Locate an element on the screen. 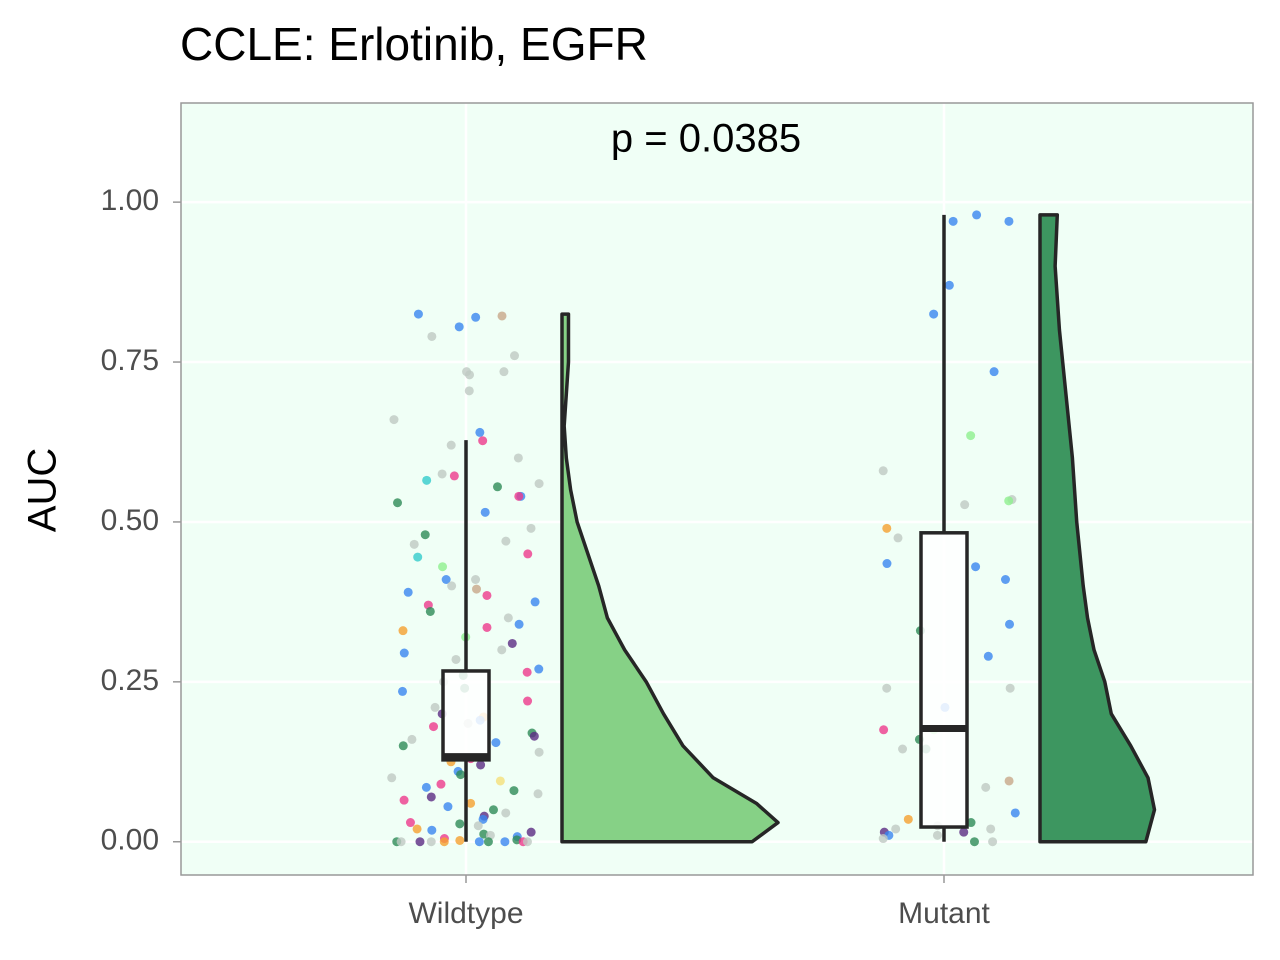 Image resolution: width=1280 pixels, height=960 pixels. chart-title: CCLE: Erlotinib, EGFR is located at coordinates (414, 44).